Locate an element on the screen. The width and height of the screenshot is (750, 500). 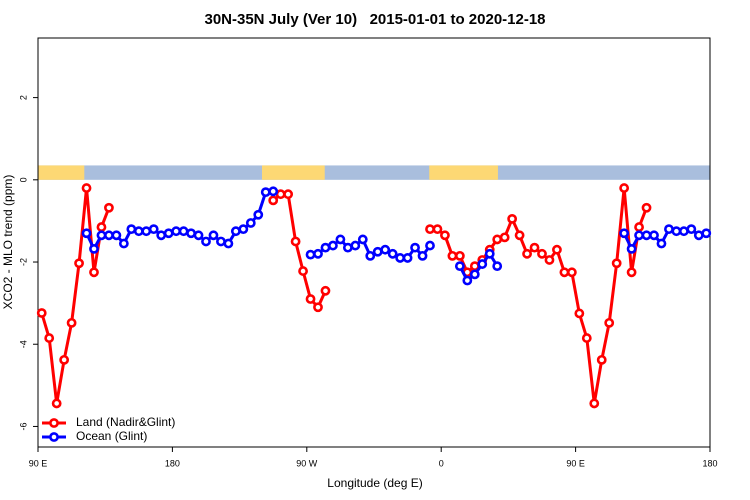
y-tick-label: 2 is located at coordinates (23, 97).